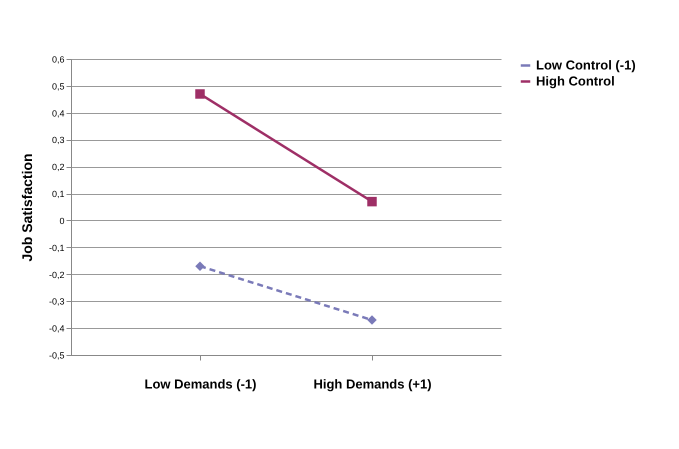  I want to click on y-tick-label: -0,2, so click(56, 275).